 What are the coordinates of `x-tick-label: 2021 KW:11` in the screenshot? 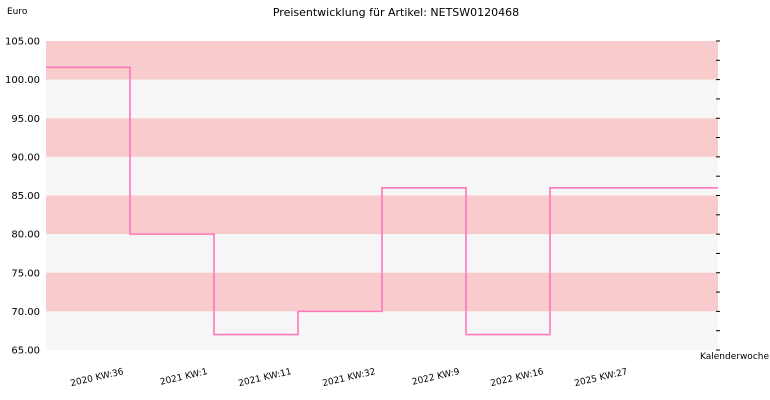 It's located at (265, 378).